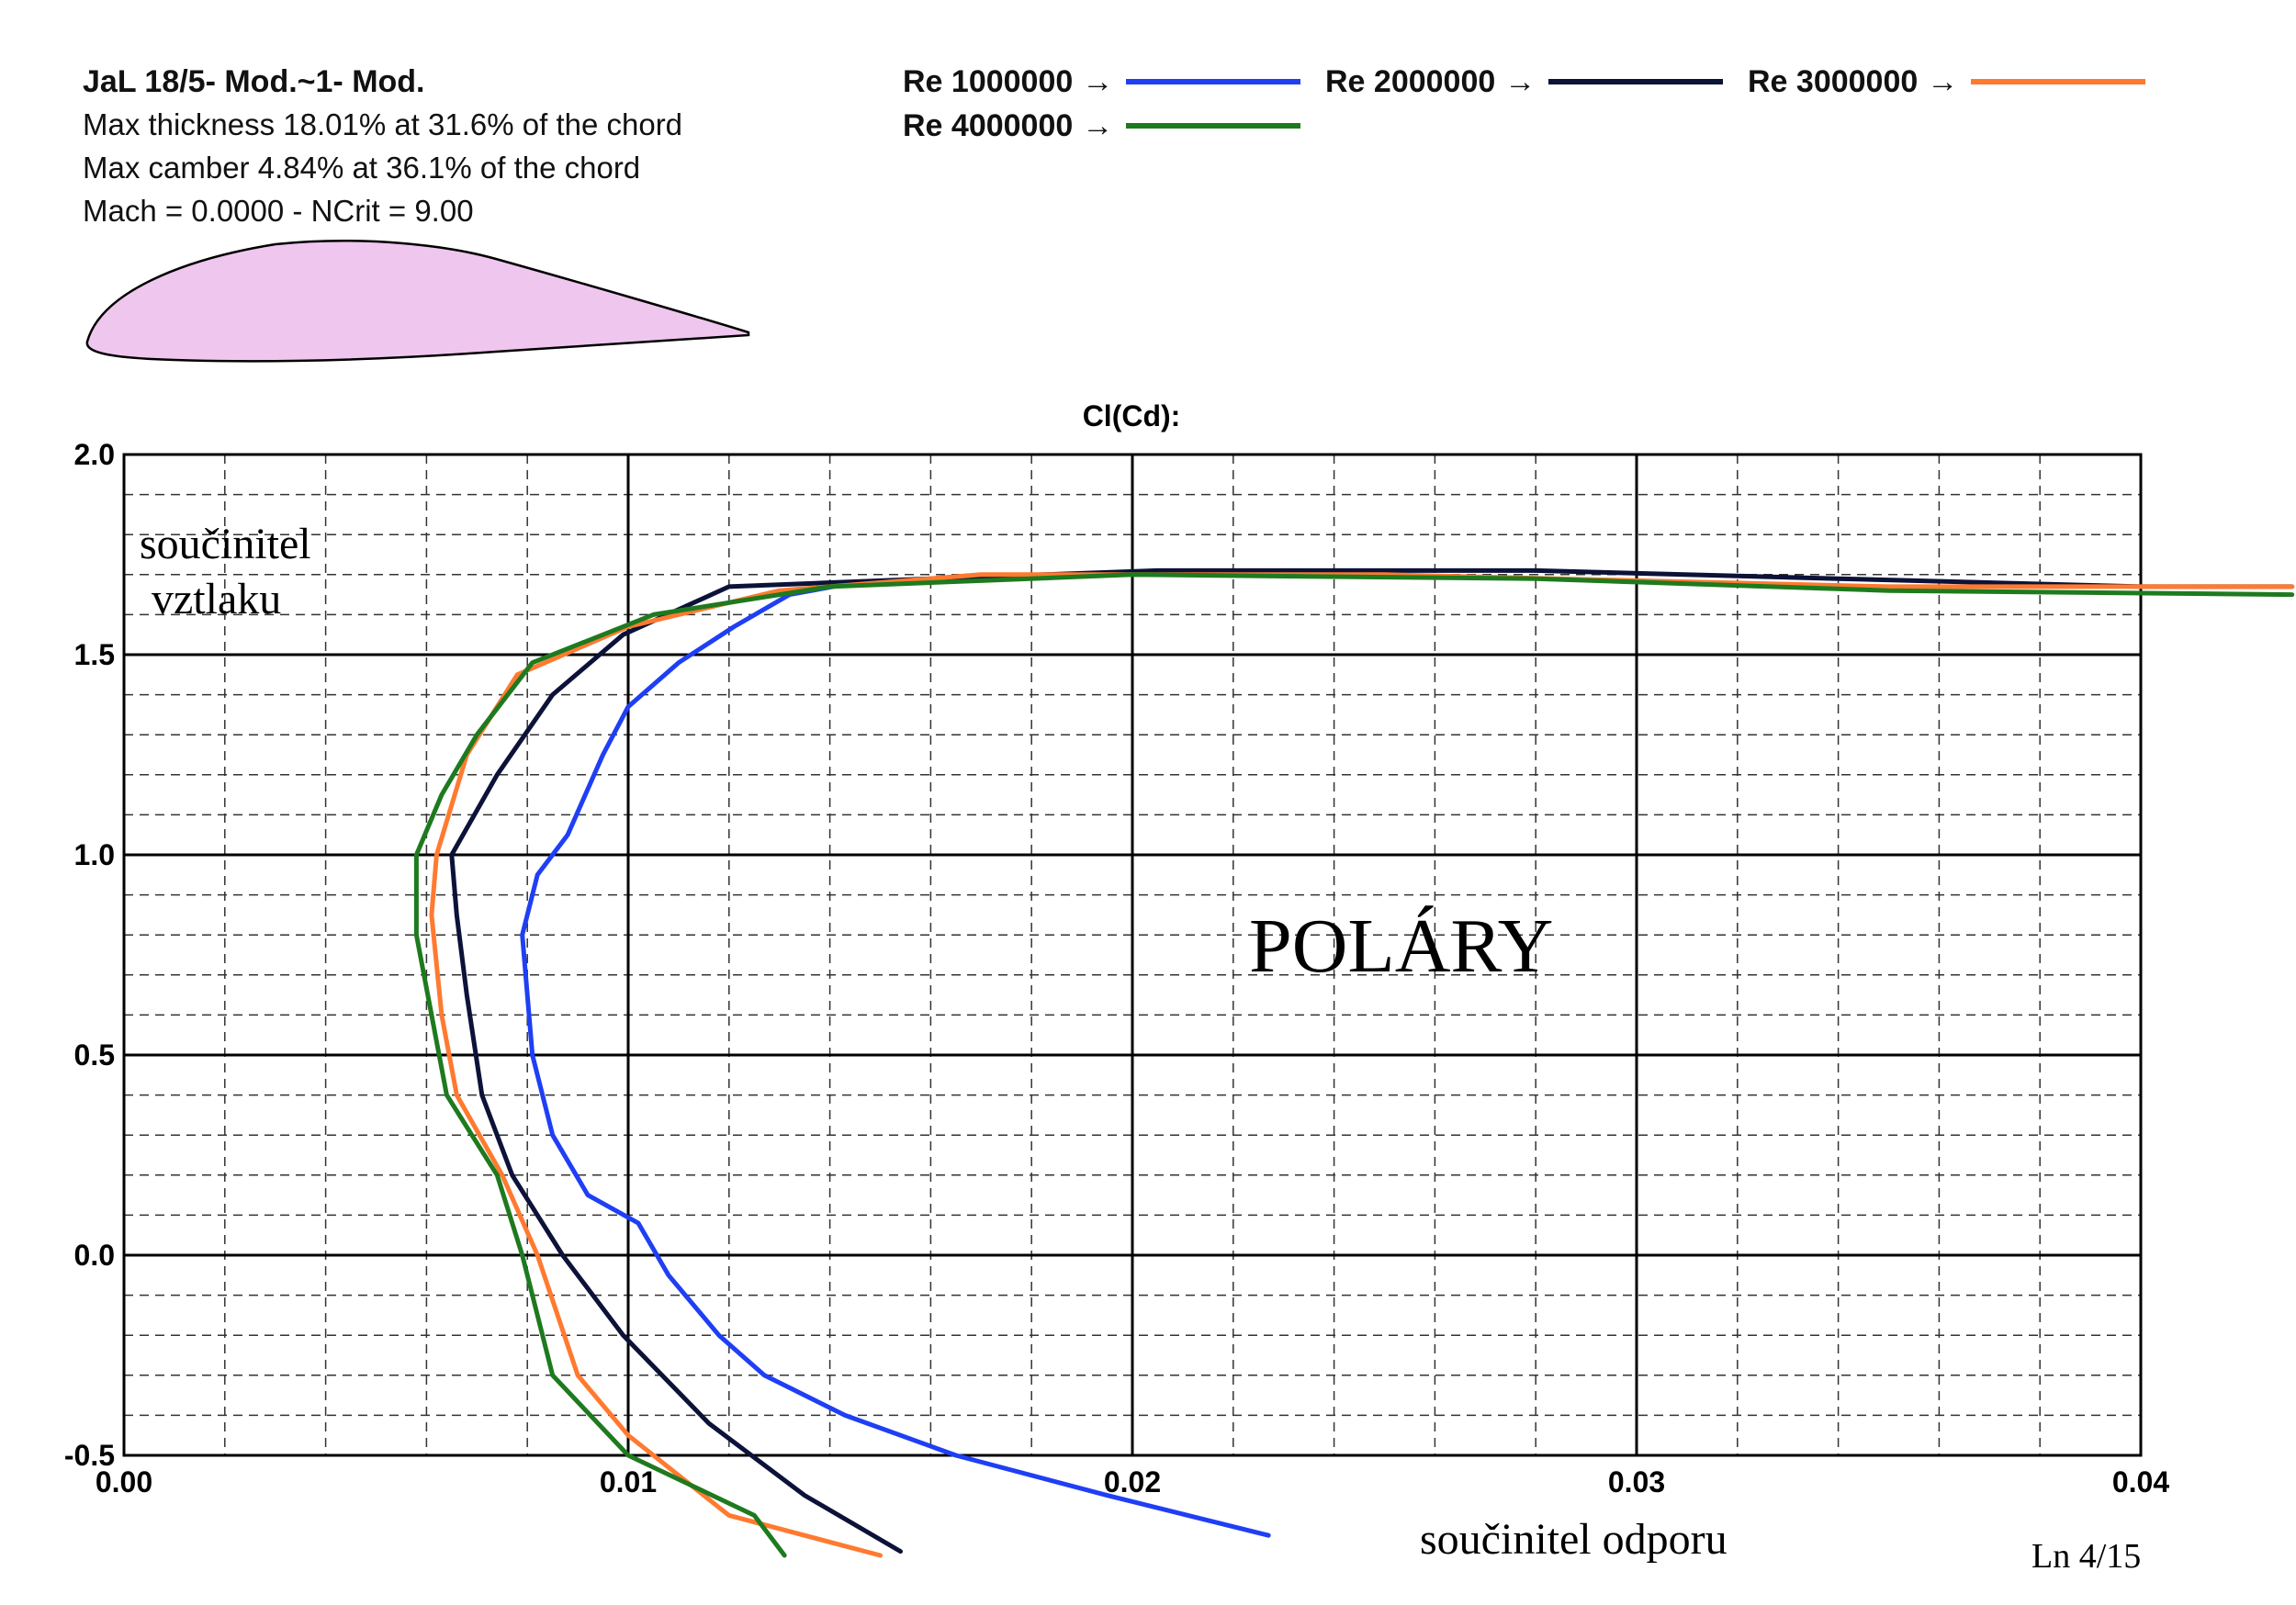 The width and height of the screenshot is (2296, 1605). What do you see at coordinates (418, 301) in the screenshot?
I see `airfoil-shape` at bounding box center [418, 301].